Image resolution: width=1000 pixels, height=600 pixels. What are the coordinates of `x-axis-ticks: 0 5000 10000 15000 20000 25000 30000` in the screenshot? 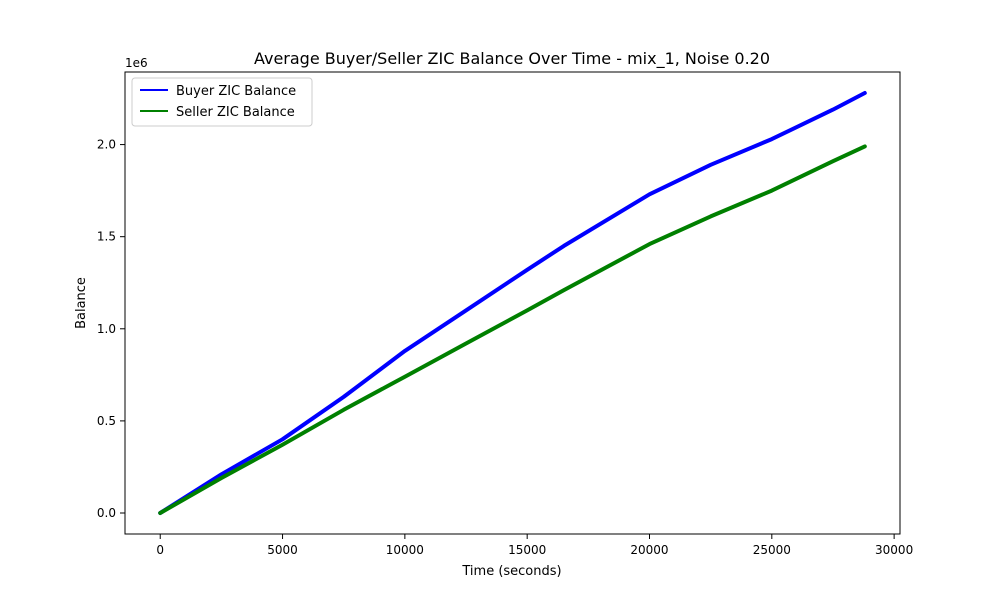 It's located at (534, 545).